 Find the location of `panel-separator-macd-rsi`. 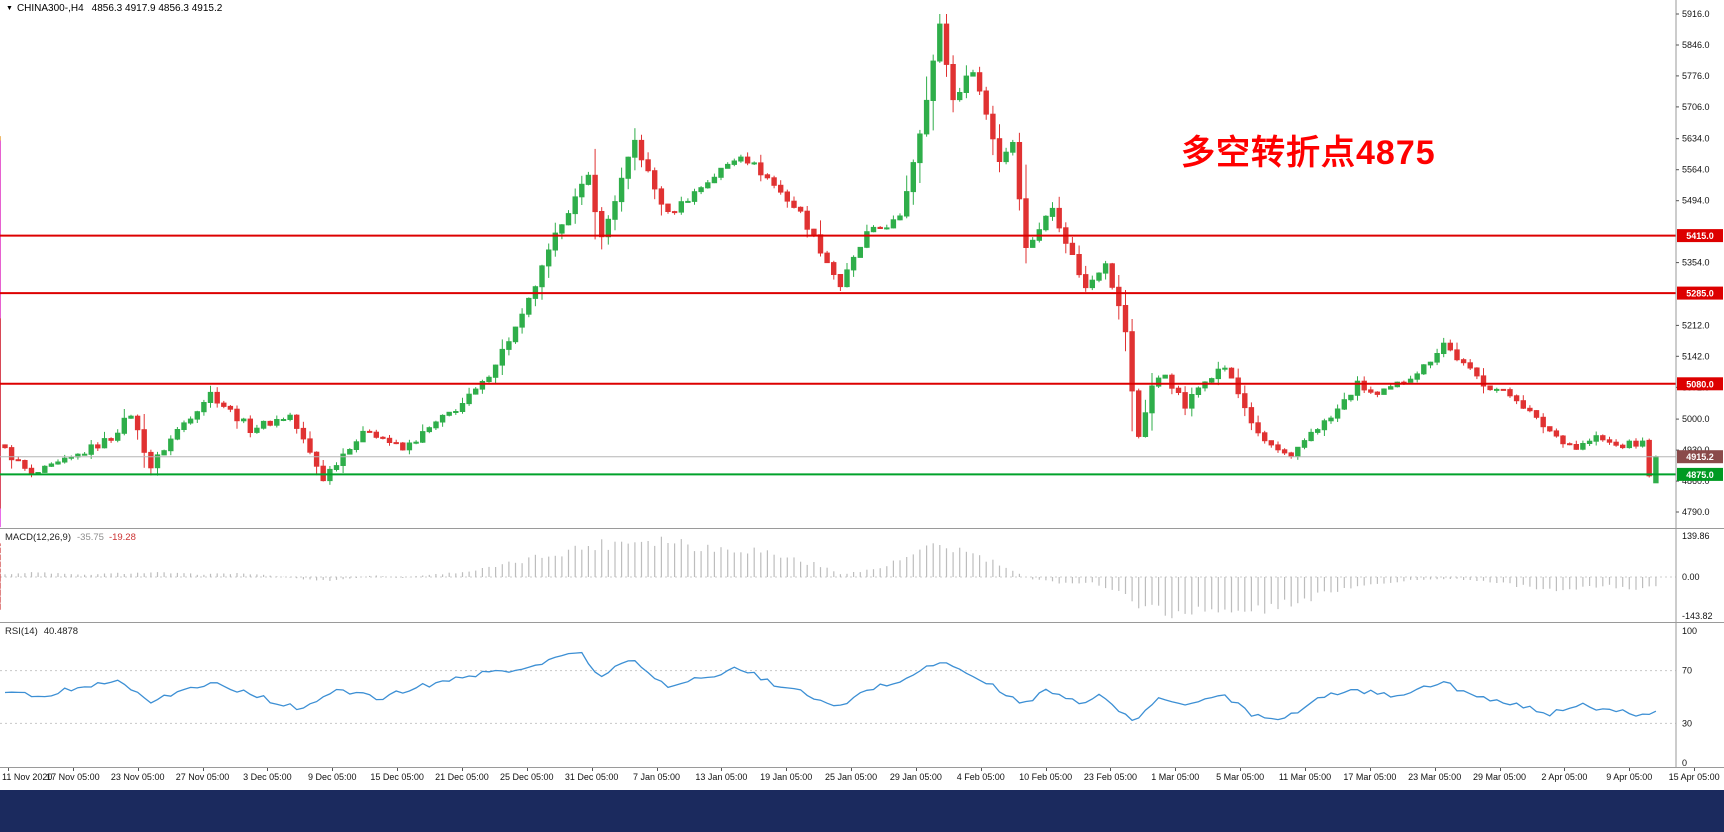

panel-separator-macd-rsi is located at coordinates (862, 622).